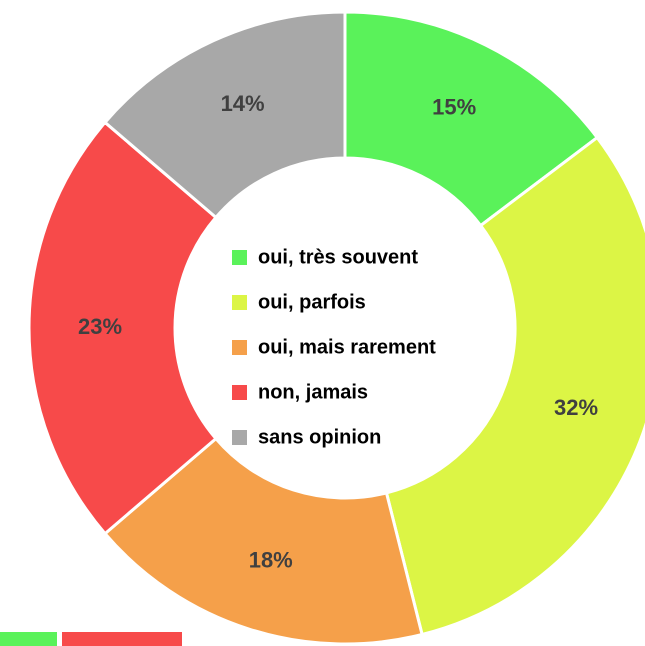  I want to click on legend-label: non, jamais, so click(313, 392).